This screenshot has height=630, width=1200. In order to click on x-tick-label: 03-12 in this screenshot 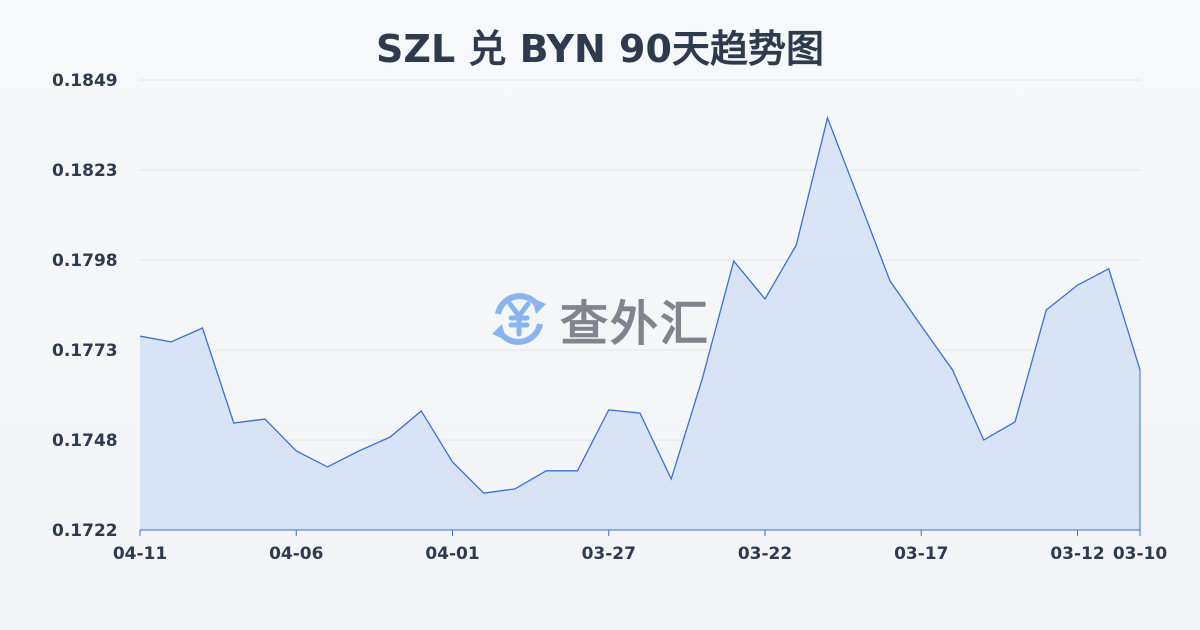, I will do `click(1077, 554)`.